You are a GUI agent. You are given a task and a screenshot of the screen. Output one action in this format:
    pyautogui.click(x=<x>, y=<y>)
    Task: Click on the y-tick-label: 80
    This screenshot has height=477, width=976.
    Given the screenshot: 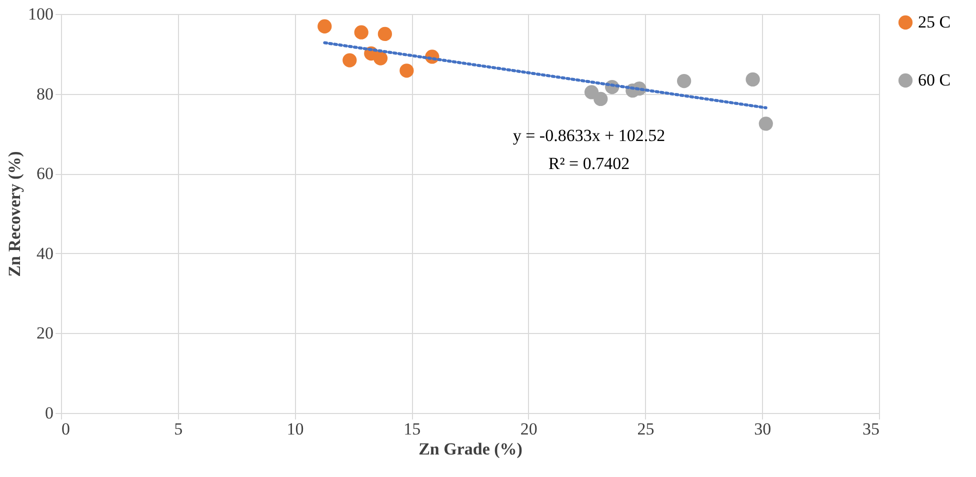 What is the action you would take?
    pyautogui.click(x=45, y=94)
    